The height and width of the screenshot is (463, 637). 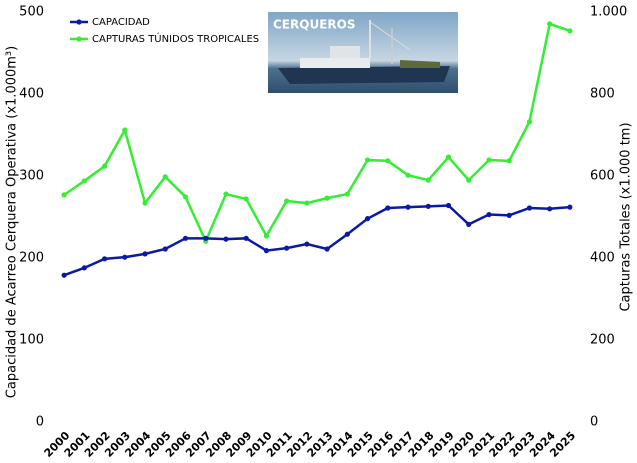 What do you see at coordinates (602, 258) in the screenshot?
I see `y2-tick-label: 400` at bounding box center [602, 258].